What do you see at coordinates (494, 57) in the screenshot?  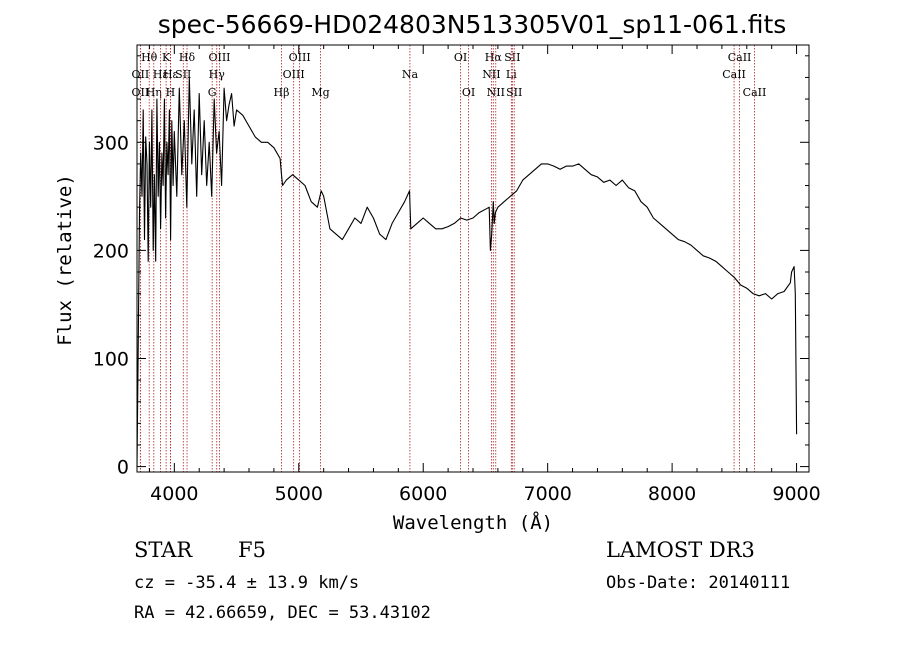 I see `line-label: Hα` at bounding box center [494, 57].